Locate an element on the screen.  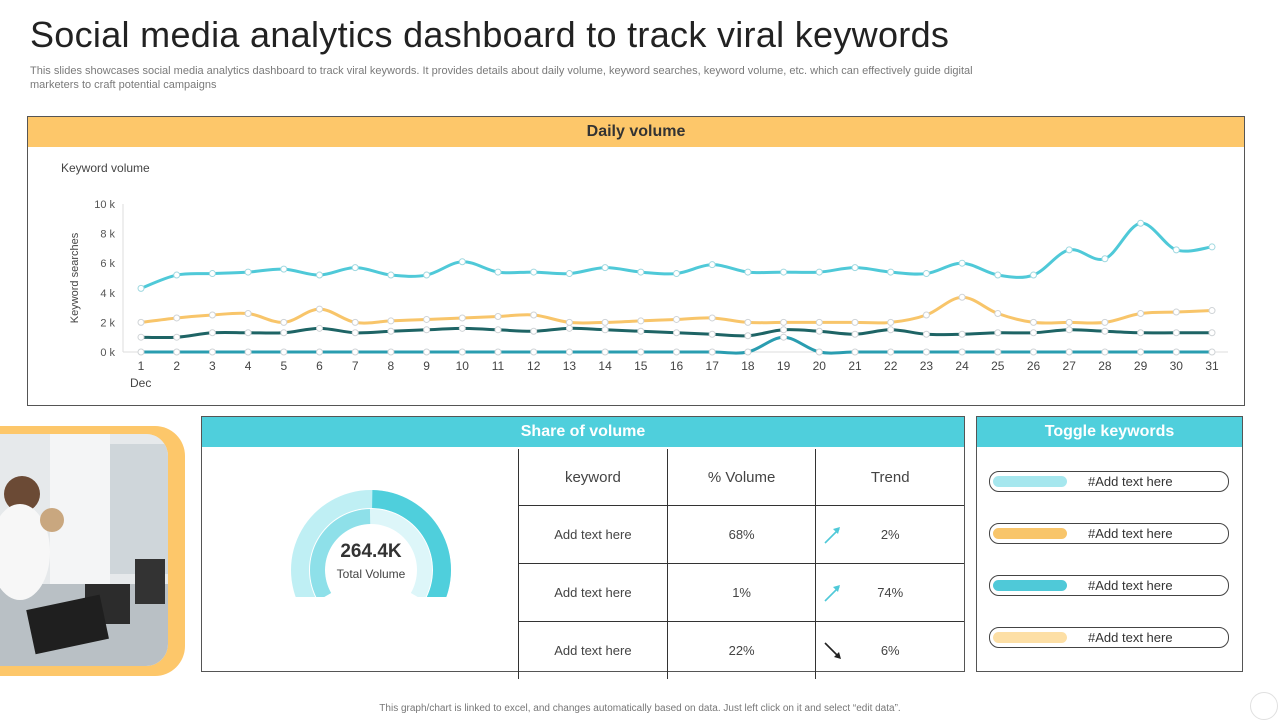
keyword-toggle-label: #Add text here is located at coordinates (1130, 585).